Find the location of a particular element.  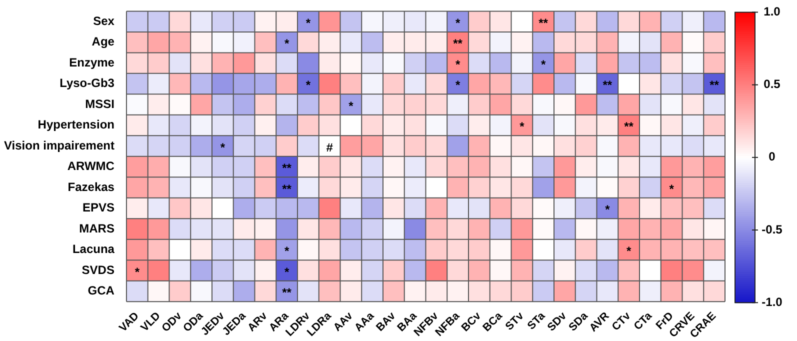

y-tick-label: Vision impairement is located at coordinates (59, 145).